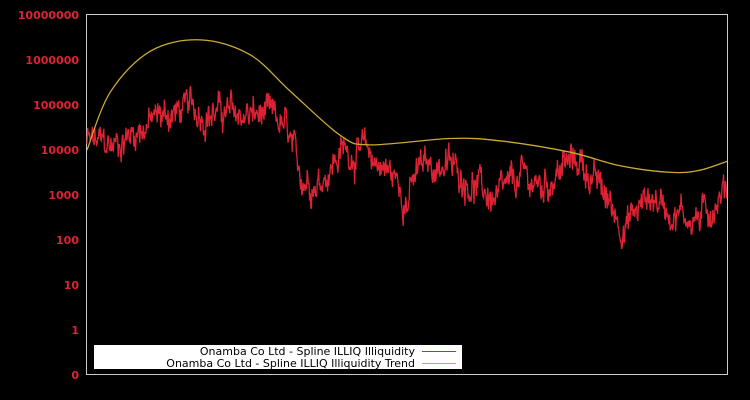 The width and height of the screenshot is (750, 400). Describe the element at coordinates (52, 60) in the screenshot. I see `y-tick-label: 1000000` at that location.